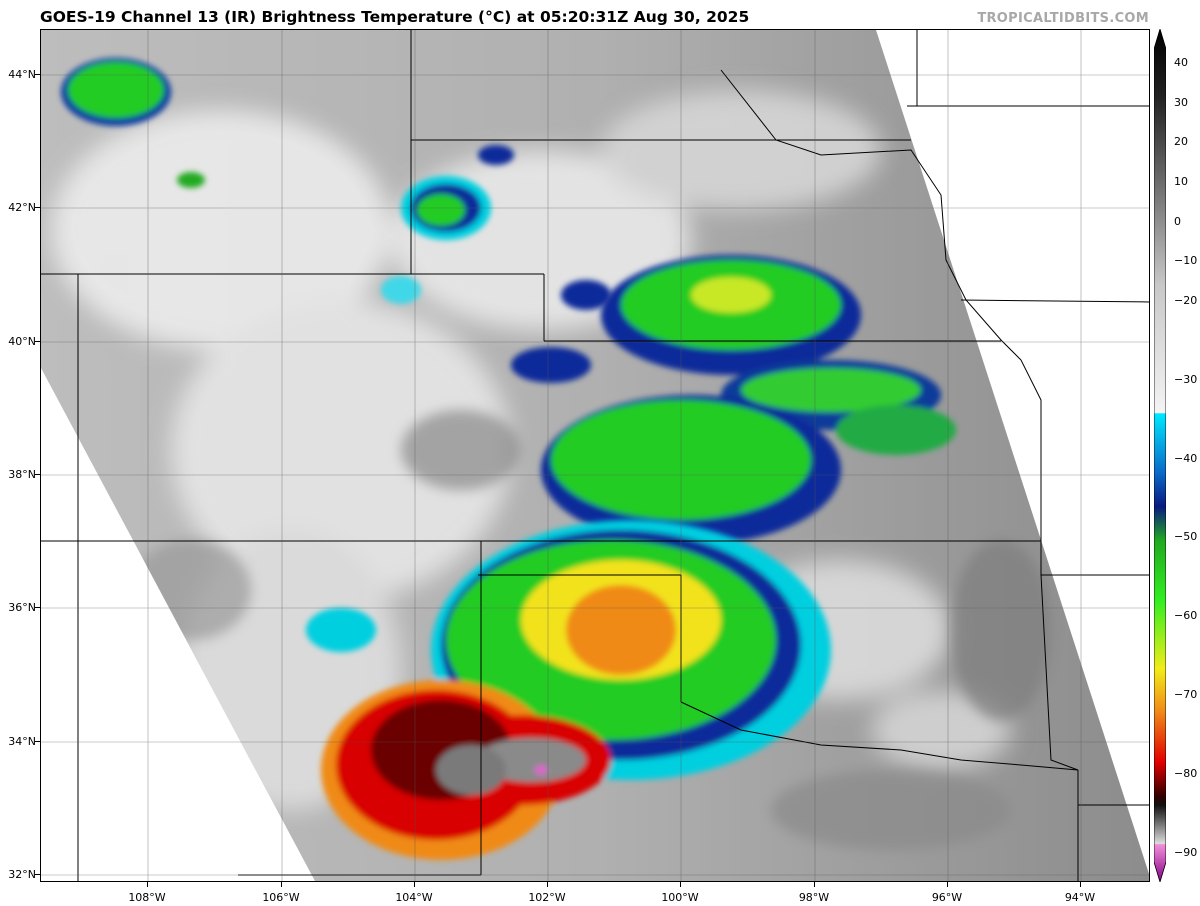  I want to click on lon-label-106: 106°W, so click(281, 897).